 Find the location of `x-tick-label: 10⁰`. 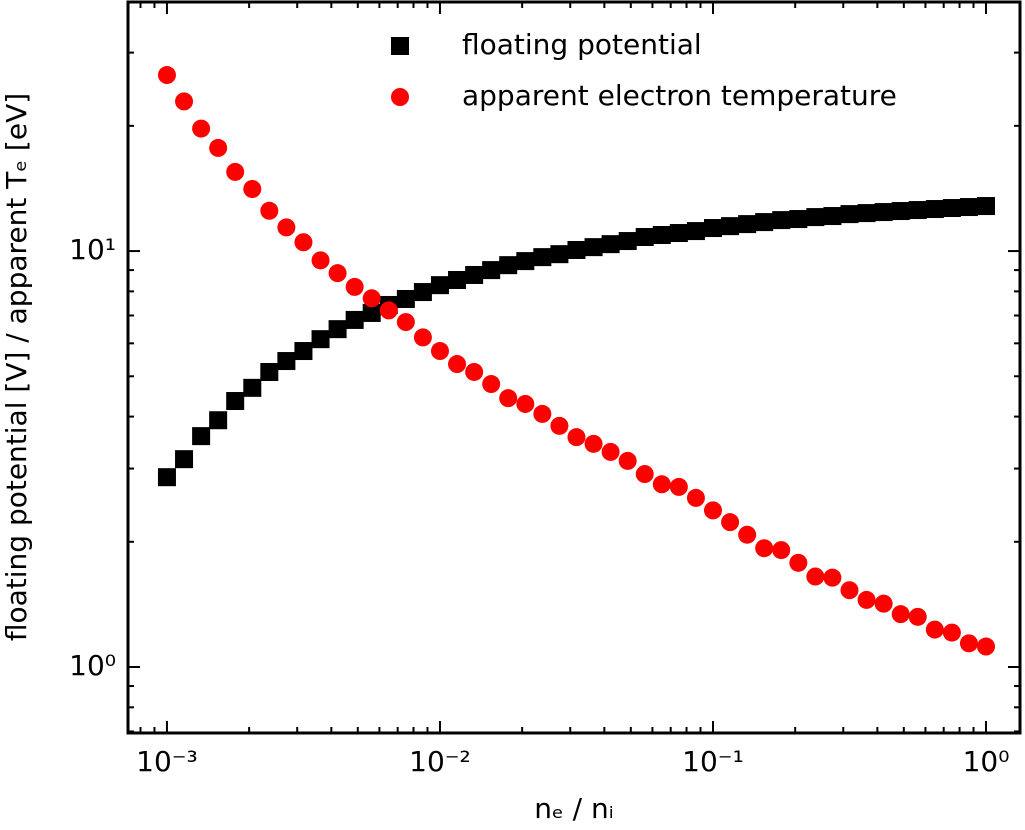

x-tick-label: 10⁰ is located at coordinates (986, 761).